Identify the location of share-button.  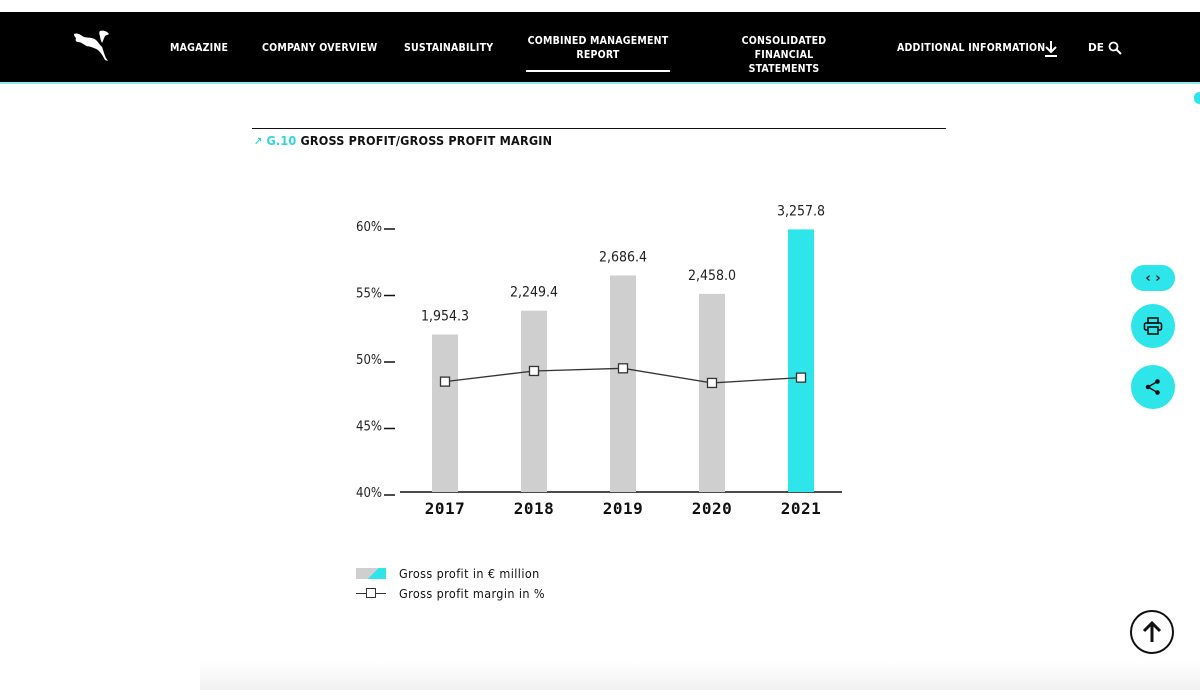
(1153, 387).